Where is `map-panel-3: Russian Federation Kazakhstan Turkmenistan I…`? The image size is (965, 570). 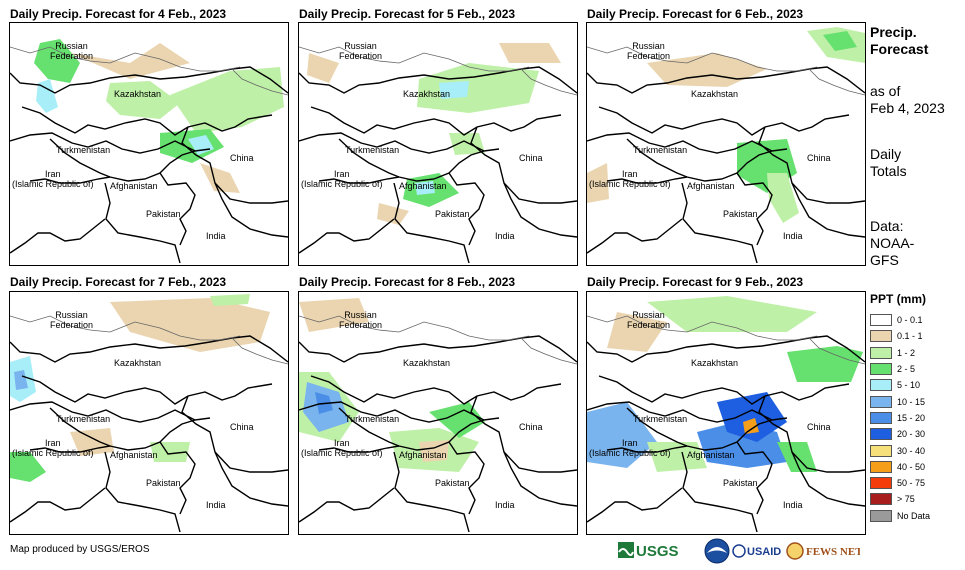
map-panel-3: Russian Federation Kazakhstan Turkmenistan I… is located at coordinates (726, 144).